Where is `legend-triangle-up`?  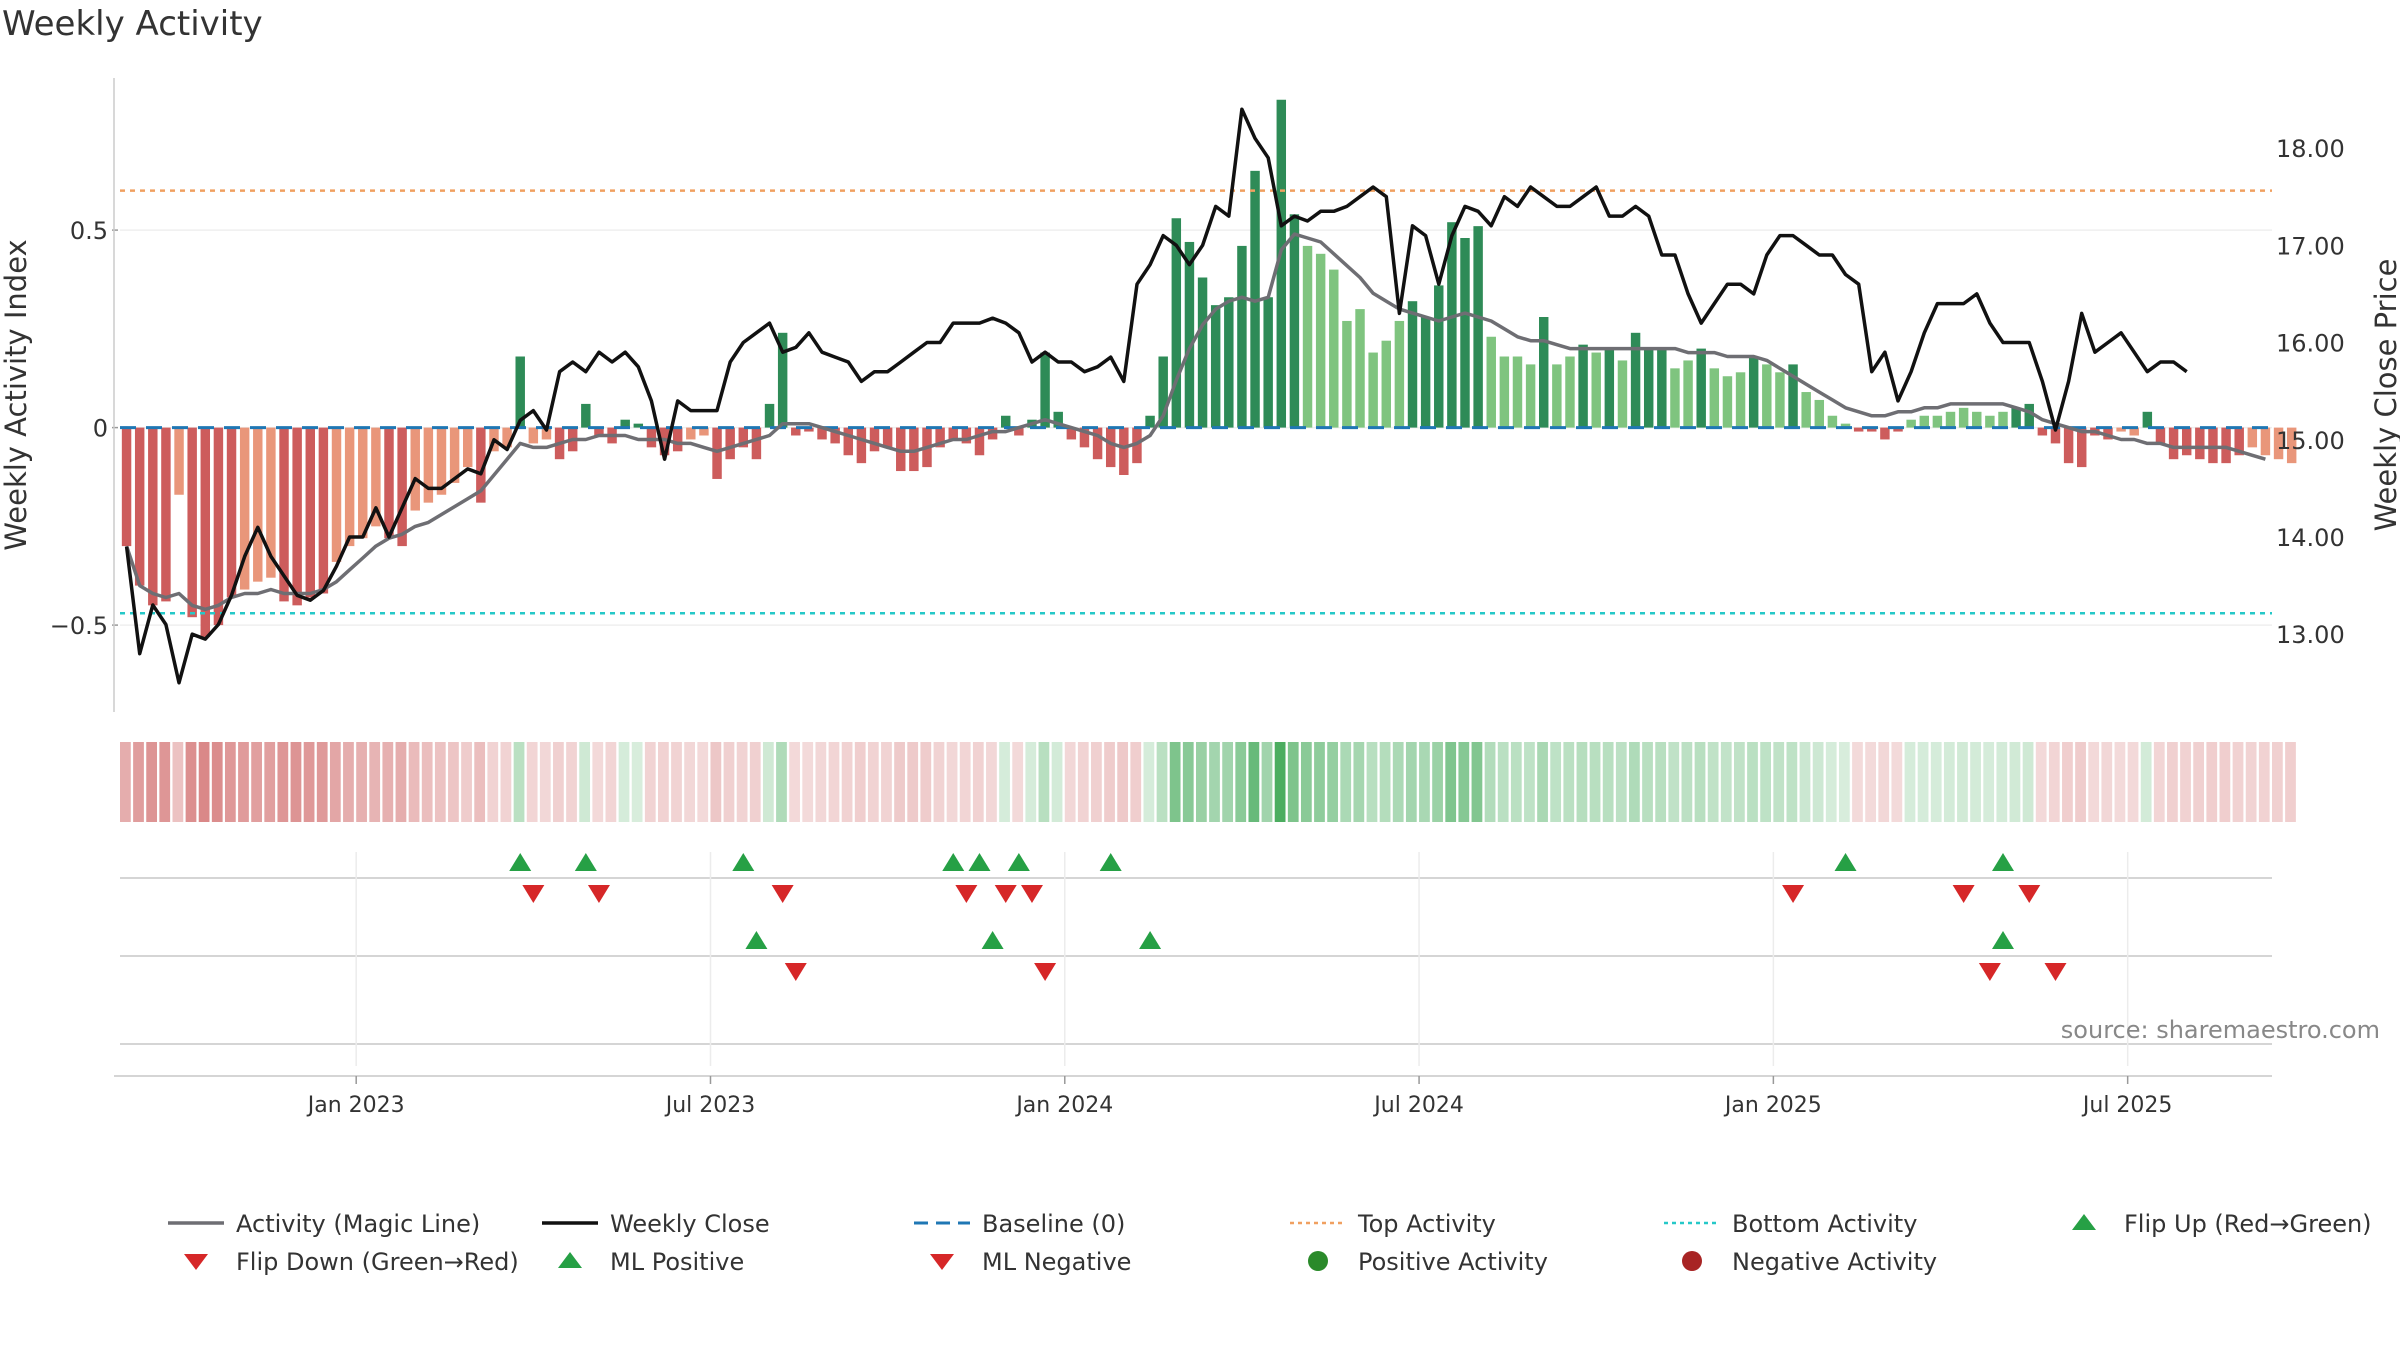
legend-triangle-up is located at coordinates (570, 1260).